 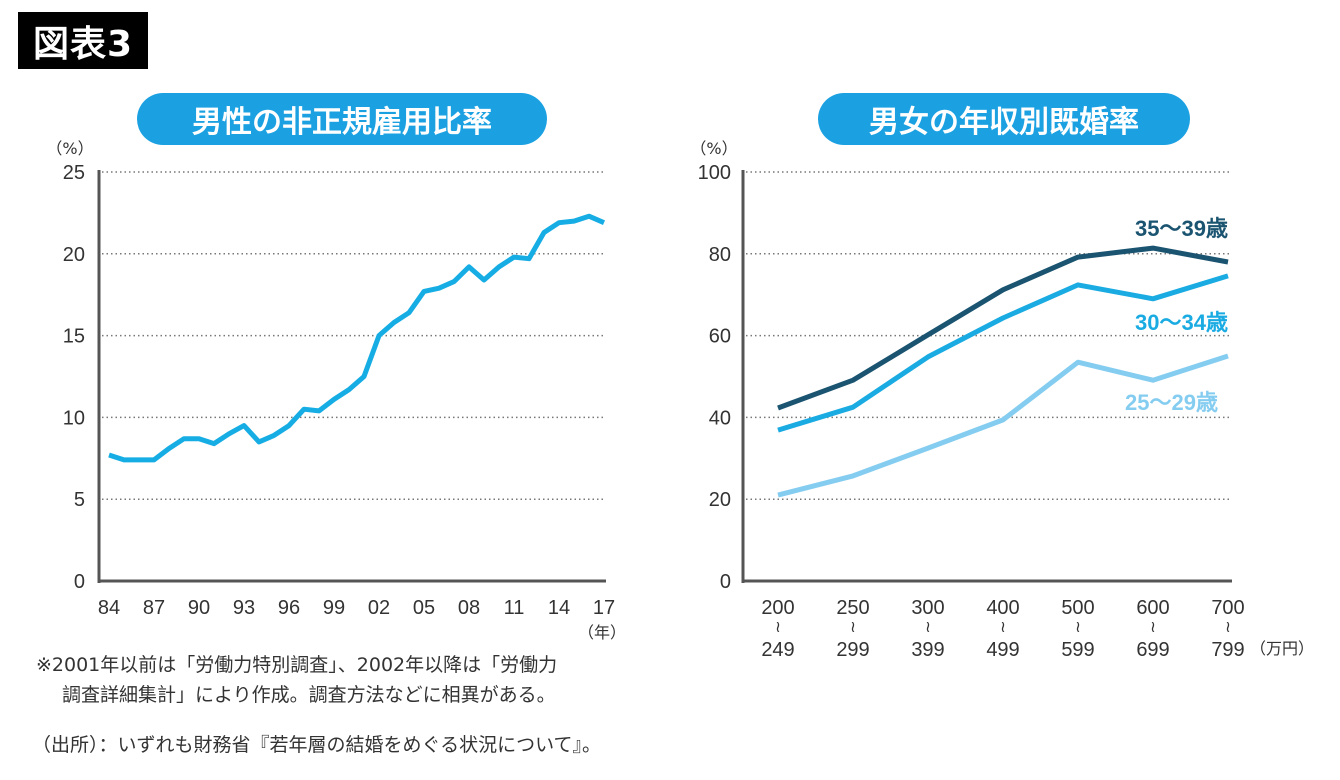 I want to click on x-axis-unit: （年）, so click(x=602, y=632).